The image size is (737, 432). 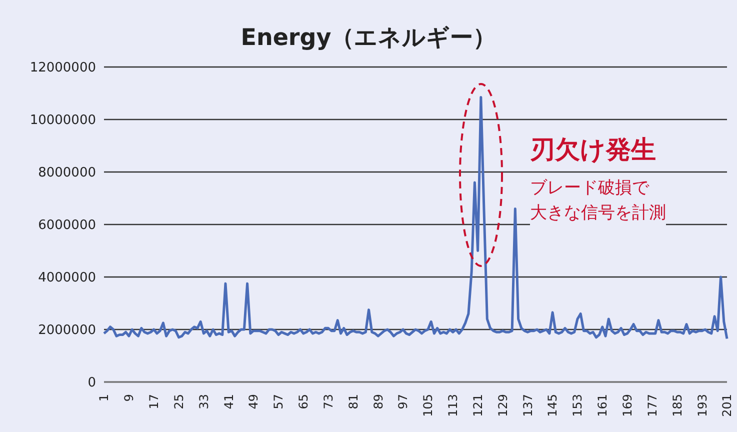 What do you see at coordinates (328, 402) in the screenshot?
I see `x-tick-label: 73` at bounding box center [328, 402].